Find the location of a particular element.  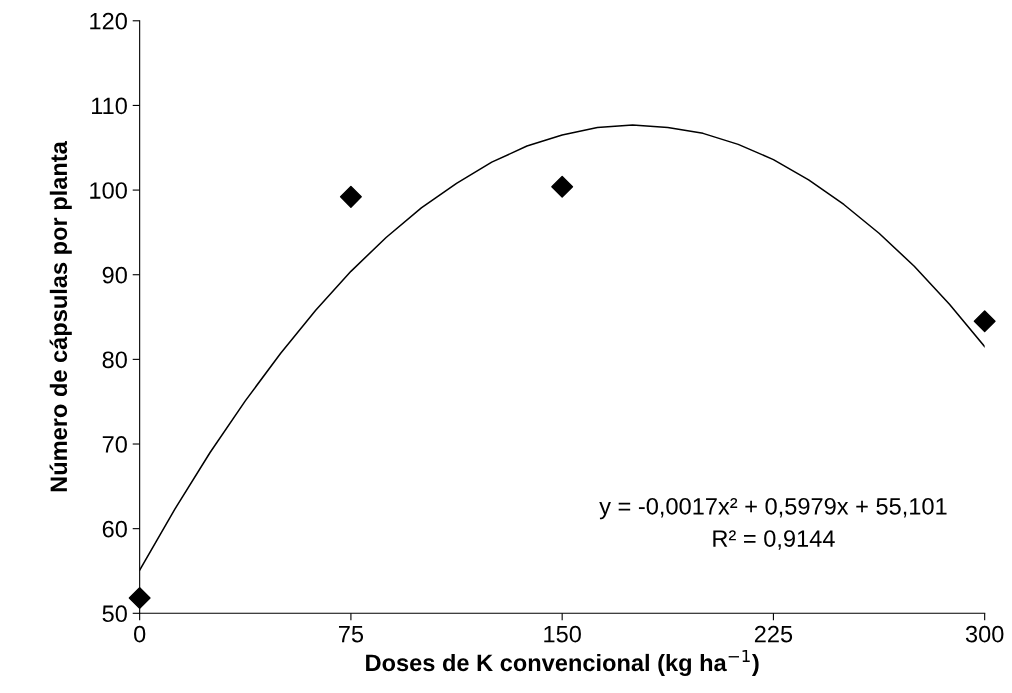

y-tick-label: 60 is located at coordinates (114, 529).